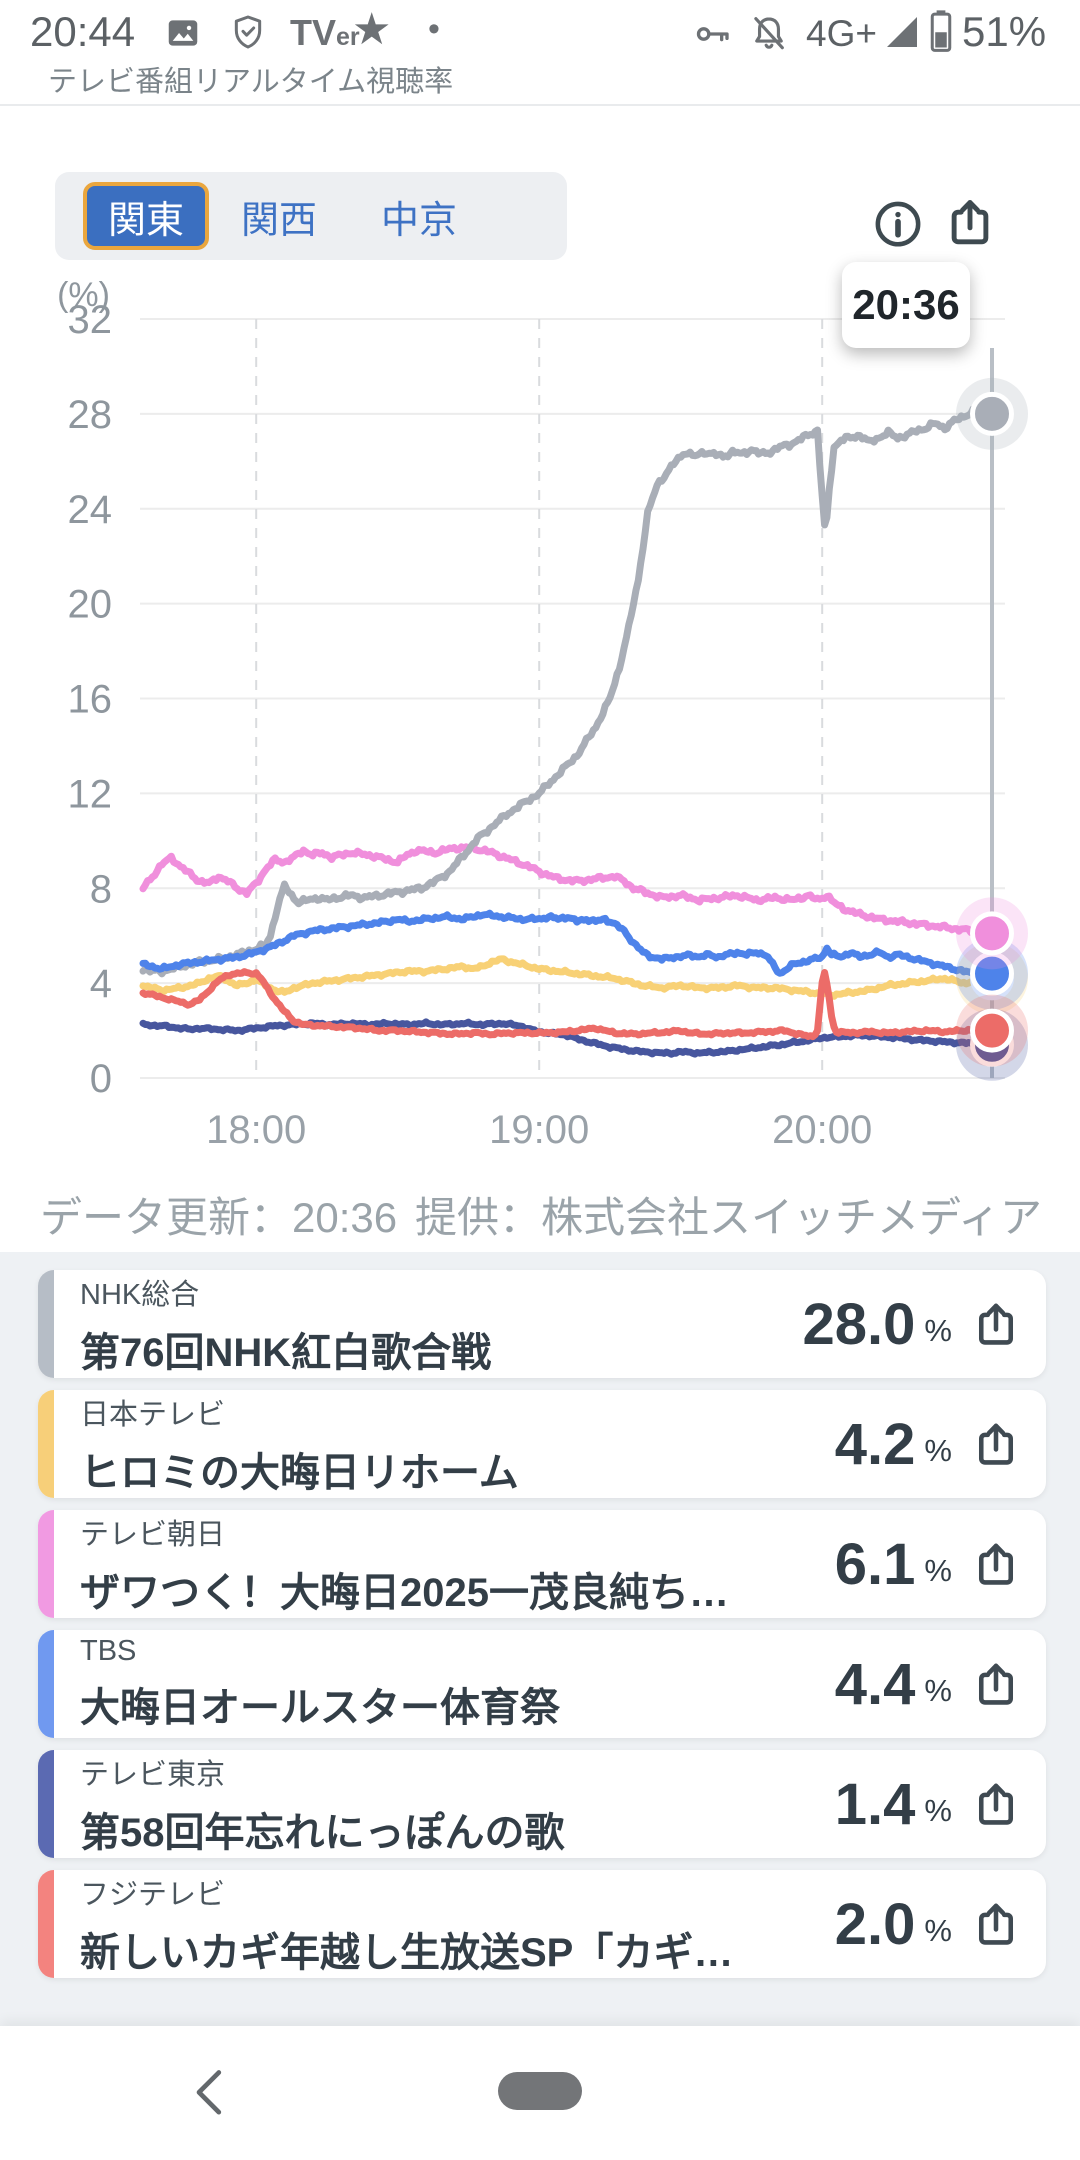 This screenshot has height=2160, width=1080. Describe the element at coordinates (251, 82) in the screenshot. I see `page-title: テレビ番組リアルタイム視聴率` at that location.